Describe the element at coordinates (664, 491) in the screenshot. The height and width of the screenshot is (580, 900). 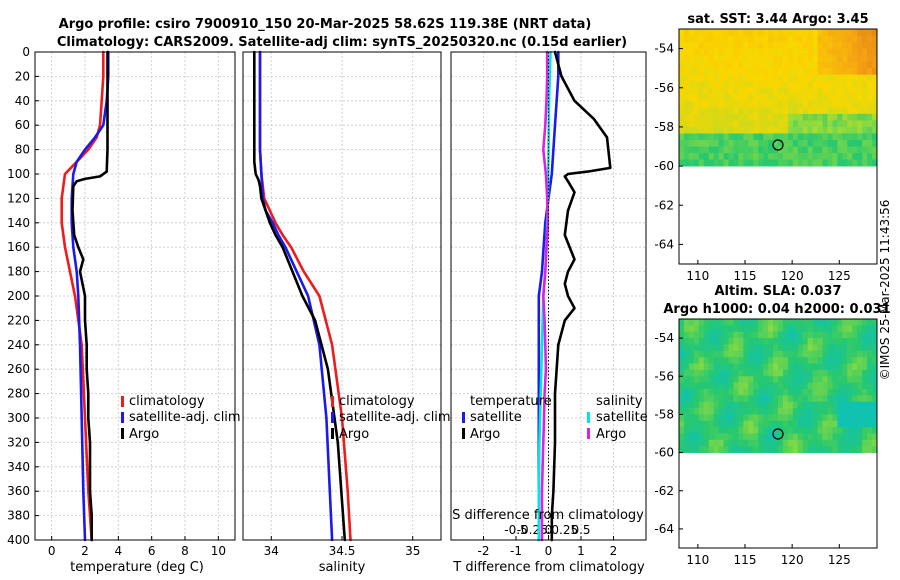
I see `map-ytick-label: -62` at that location.